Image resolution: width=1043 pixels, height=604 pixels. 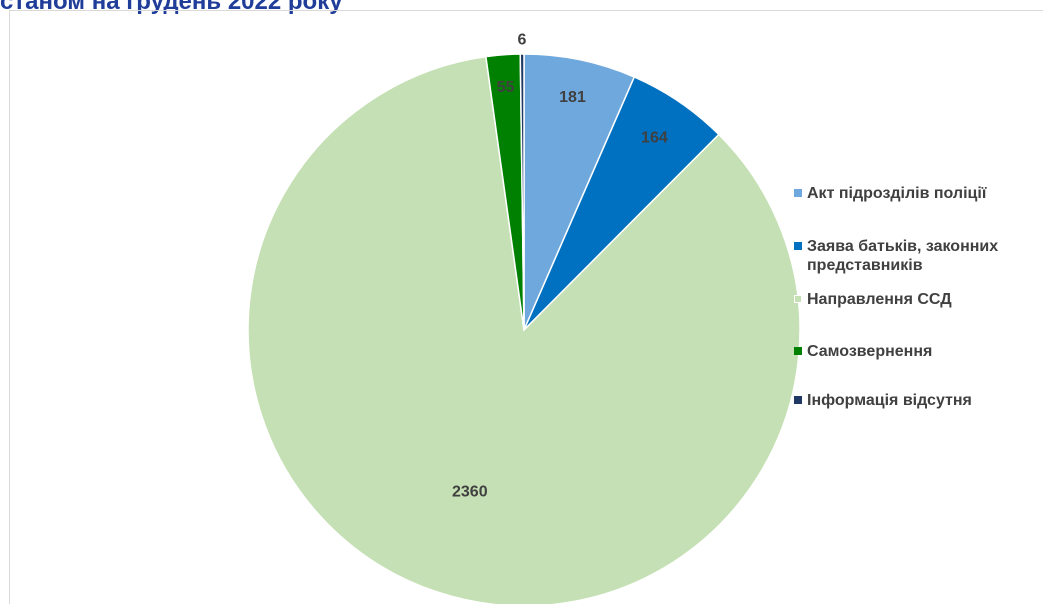 What do you see at coordinates (870, 351) in the screenshot?
I see `legend-label-self: Самозвернення` at bounding box center [870, 351].